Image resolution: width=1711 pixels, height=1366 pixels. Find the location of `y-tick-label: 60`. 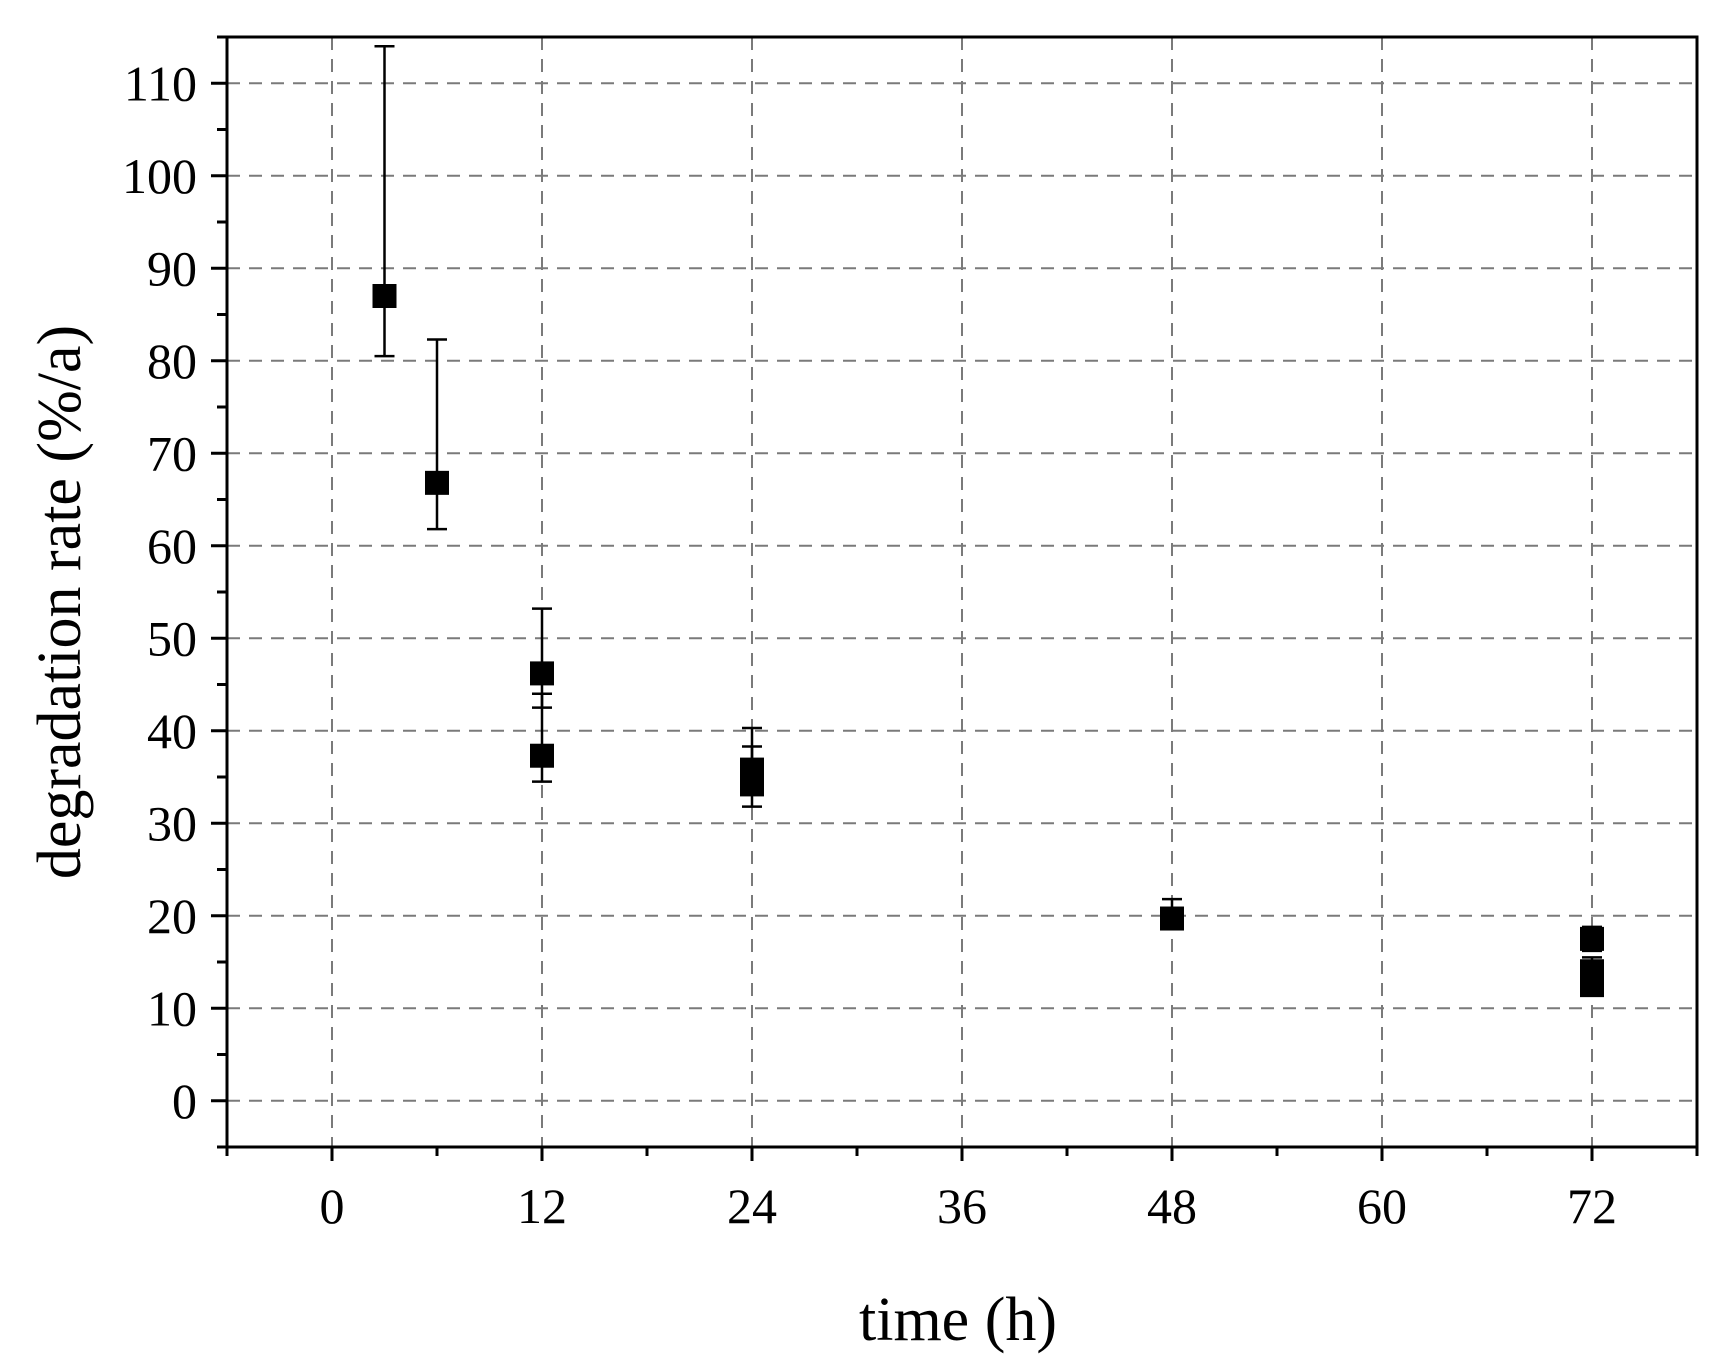

y-tick-label: 60 is located at coordinates (172, 546).